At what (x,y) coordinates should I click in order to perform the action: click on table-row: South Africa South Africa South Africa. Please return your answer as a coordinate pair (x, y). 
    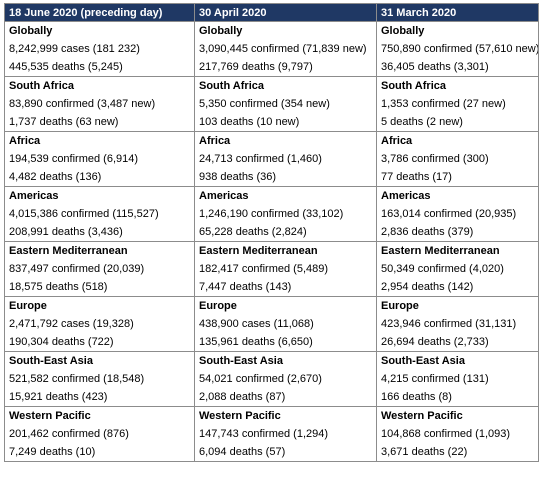
    Looking at the image, I should click on (271, 85).